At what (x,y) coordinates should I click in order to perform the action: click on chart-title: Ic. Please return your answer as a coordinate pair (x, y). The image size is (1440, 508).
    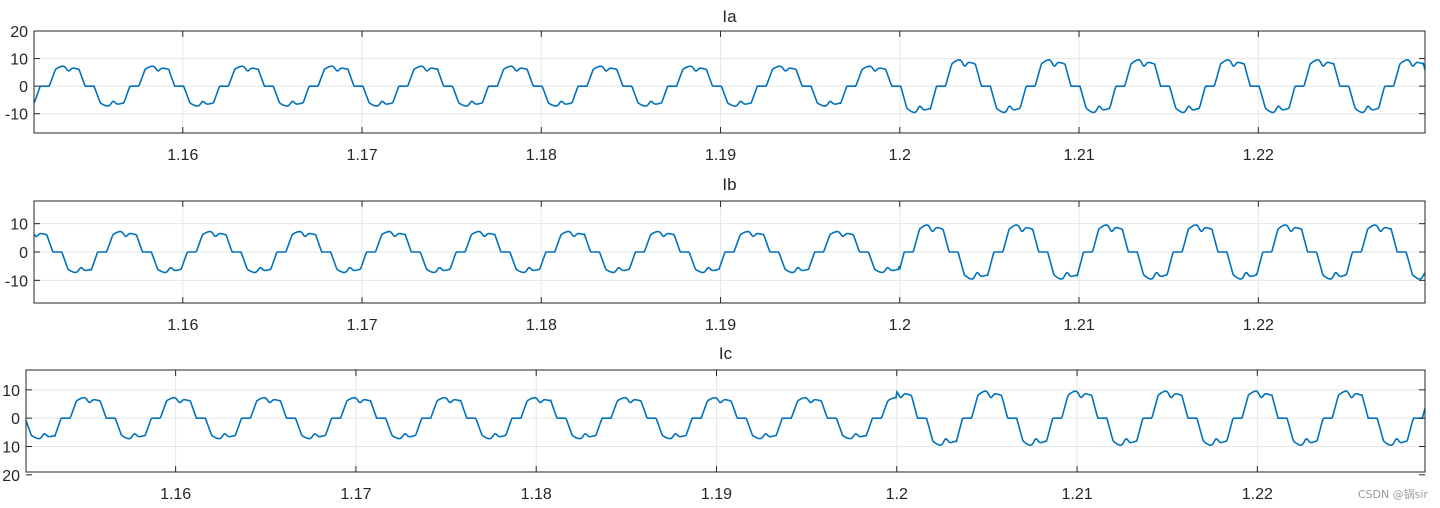
    Looking at the image, I should click on (726, 353).